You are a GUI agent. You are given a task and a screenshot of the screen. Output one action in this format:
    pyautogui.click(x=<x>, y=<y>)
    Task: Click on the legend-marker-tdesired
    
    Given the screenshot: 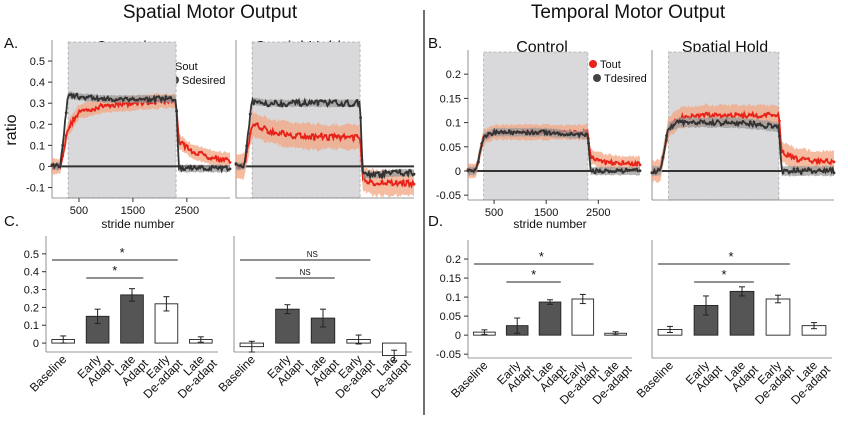 What is the action you would take?
    pyautogui.click(x=597, y=78)
    